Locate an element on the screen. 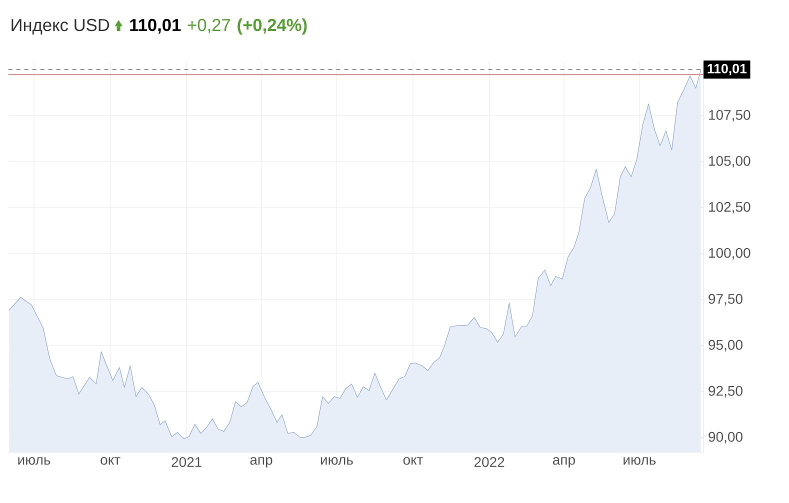 Image resolution: width=789 pixels, height=503 pixels. text: (+0,24%) is located at coordinates (272, 26).